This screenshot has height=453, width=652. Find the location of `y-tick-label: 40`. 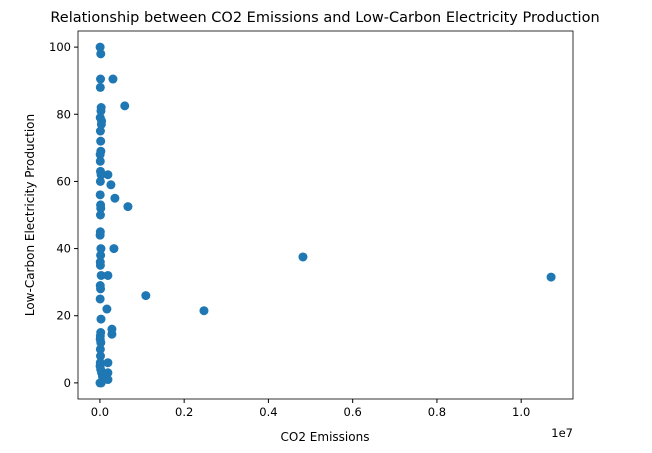

y-tick-label: 40 is located at coordinates (63, 249).